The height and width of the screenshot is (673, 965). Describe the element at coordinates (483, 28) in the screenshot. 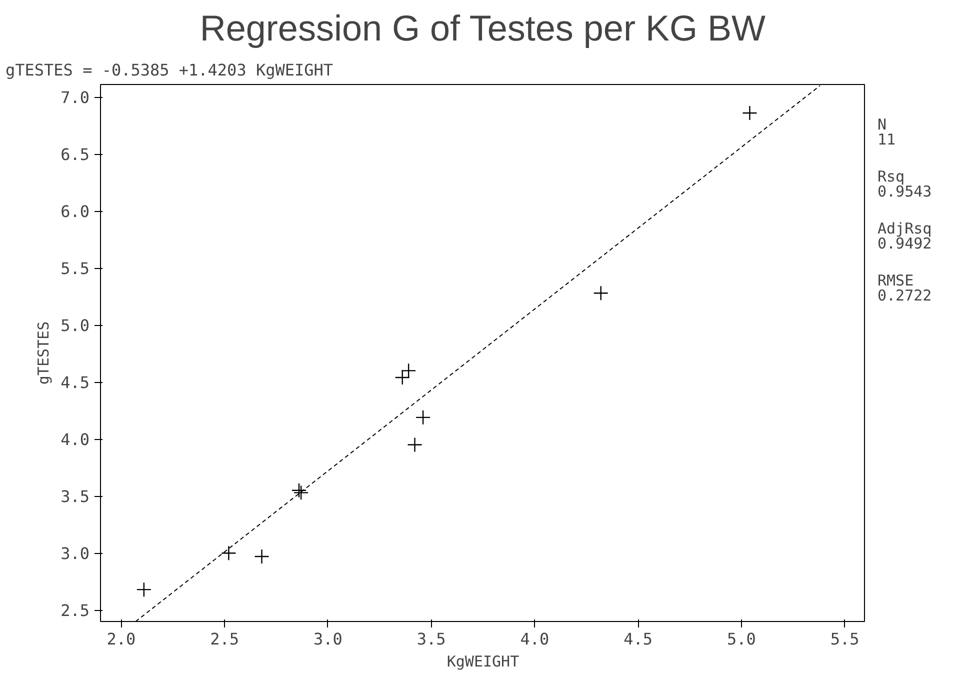

I see `chart-title: Regression G of Testes per KG BW` at that location.